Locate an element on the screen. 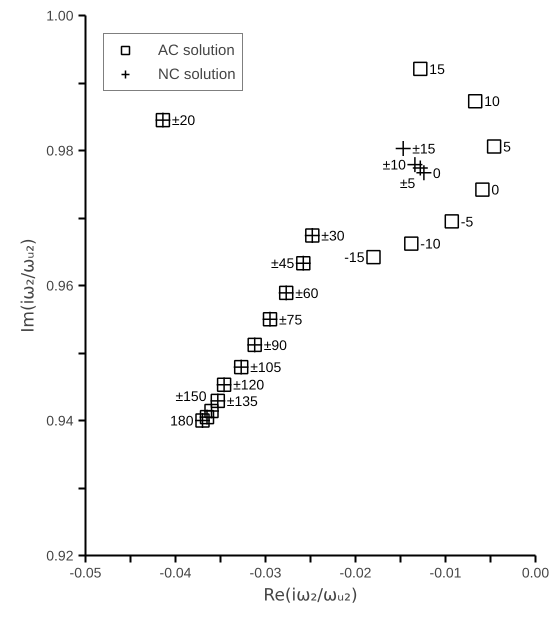 This screenshot has width=557, height=630. y-tick-label: 0.98 is located at coordinates (60, 150).